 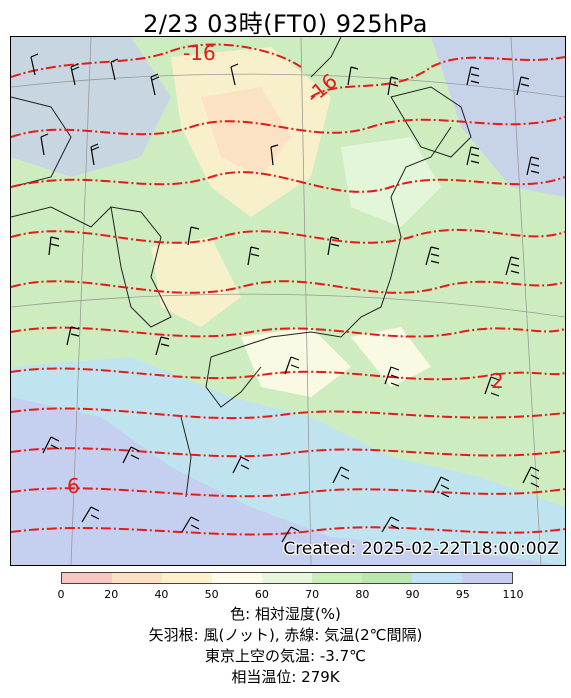 I want to click on legend-equiv-potential-temp: 相当温位: 279K, so click(x=285, y=677).